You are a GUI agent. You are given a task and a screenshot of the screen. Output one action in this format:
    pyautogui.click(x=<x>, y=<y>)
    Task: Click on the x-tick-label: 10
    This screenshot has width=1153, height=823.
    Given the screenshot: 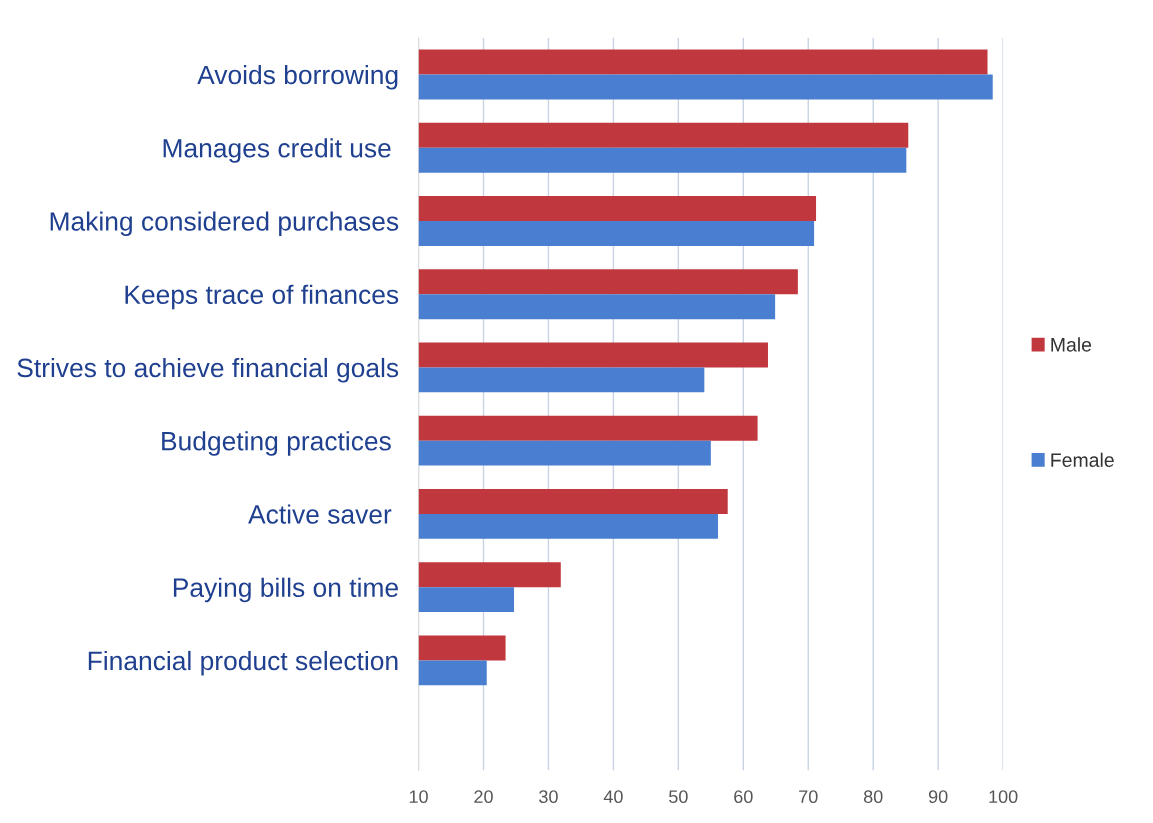 What is the action you would take?
    pyautogui.click(x=418, y=797)
    